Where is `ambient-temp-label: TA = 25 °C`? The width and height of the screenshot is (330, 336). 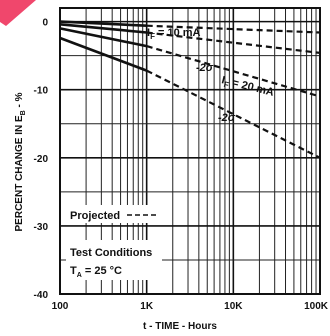 ambient-temp-label: TA = 25 °C is located at coordinates (96, 272).